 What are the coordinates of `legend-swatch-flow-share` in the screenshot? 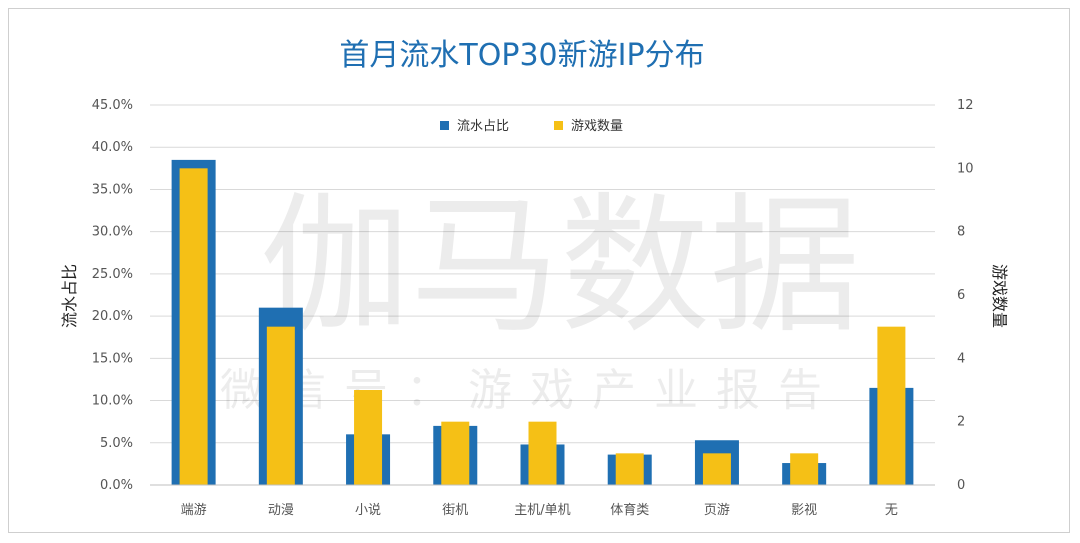 It's located at (444, 125).